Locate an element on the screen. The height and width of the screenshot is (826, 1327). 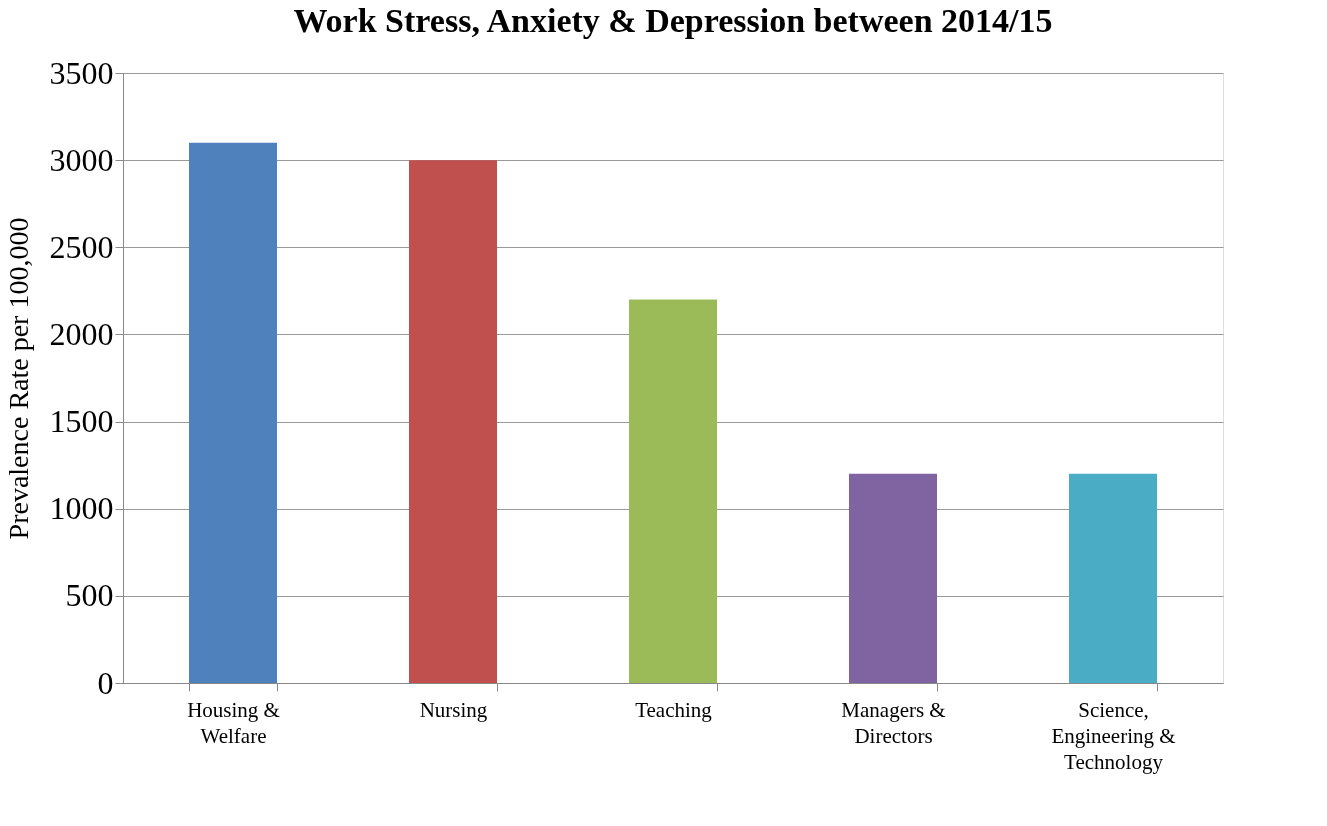
x-tick-label: Nursing is located at coordinates (453, 709).